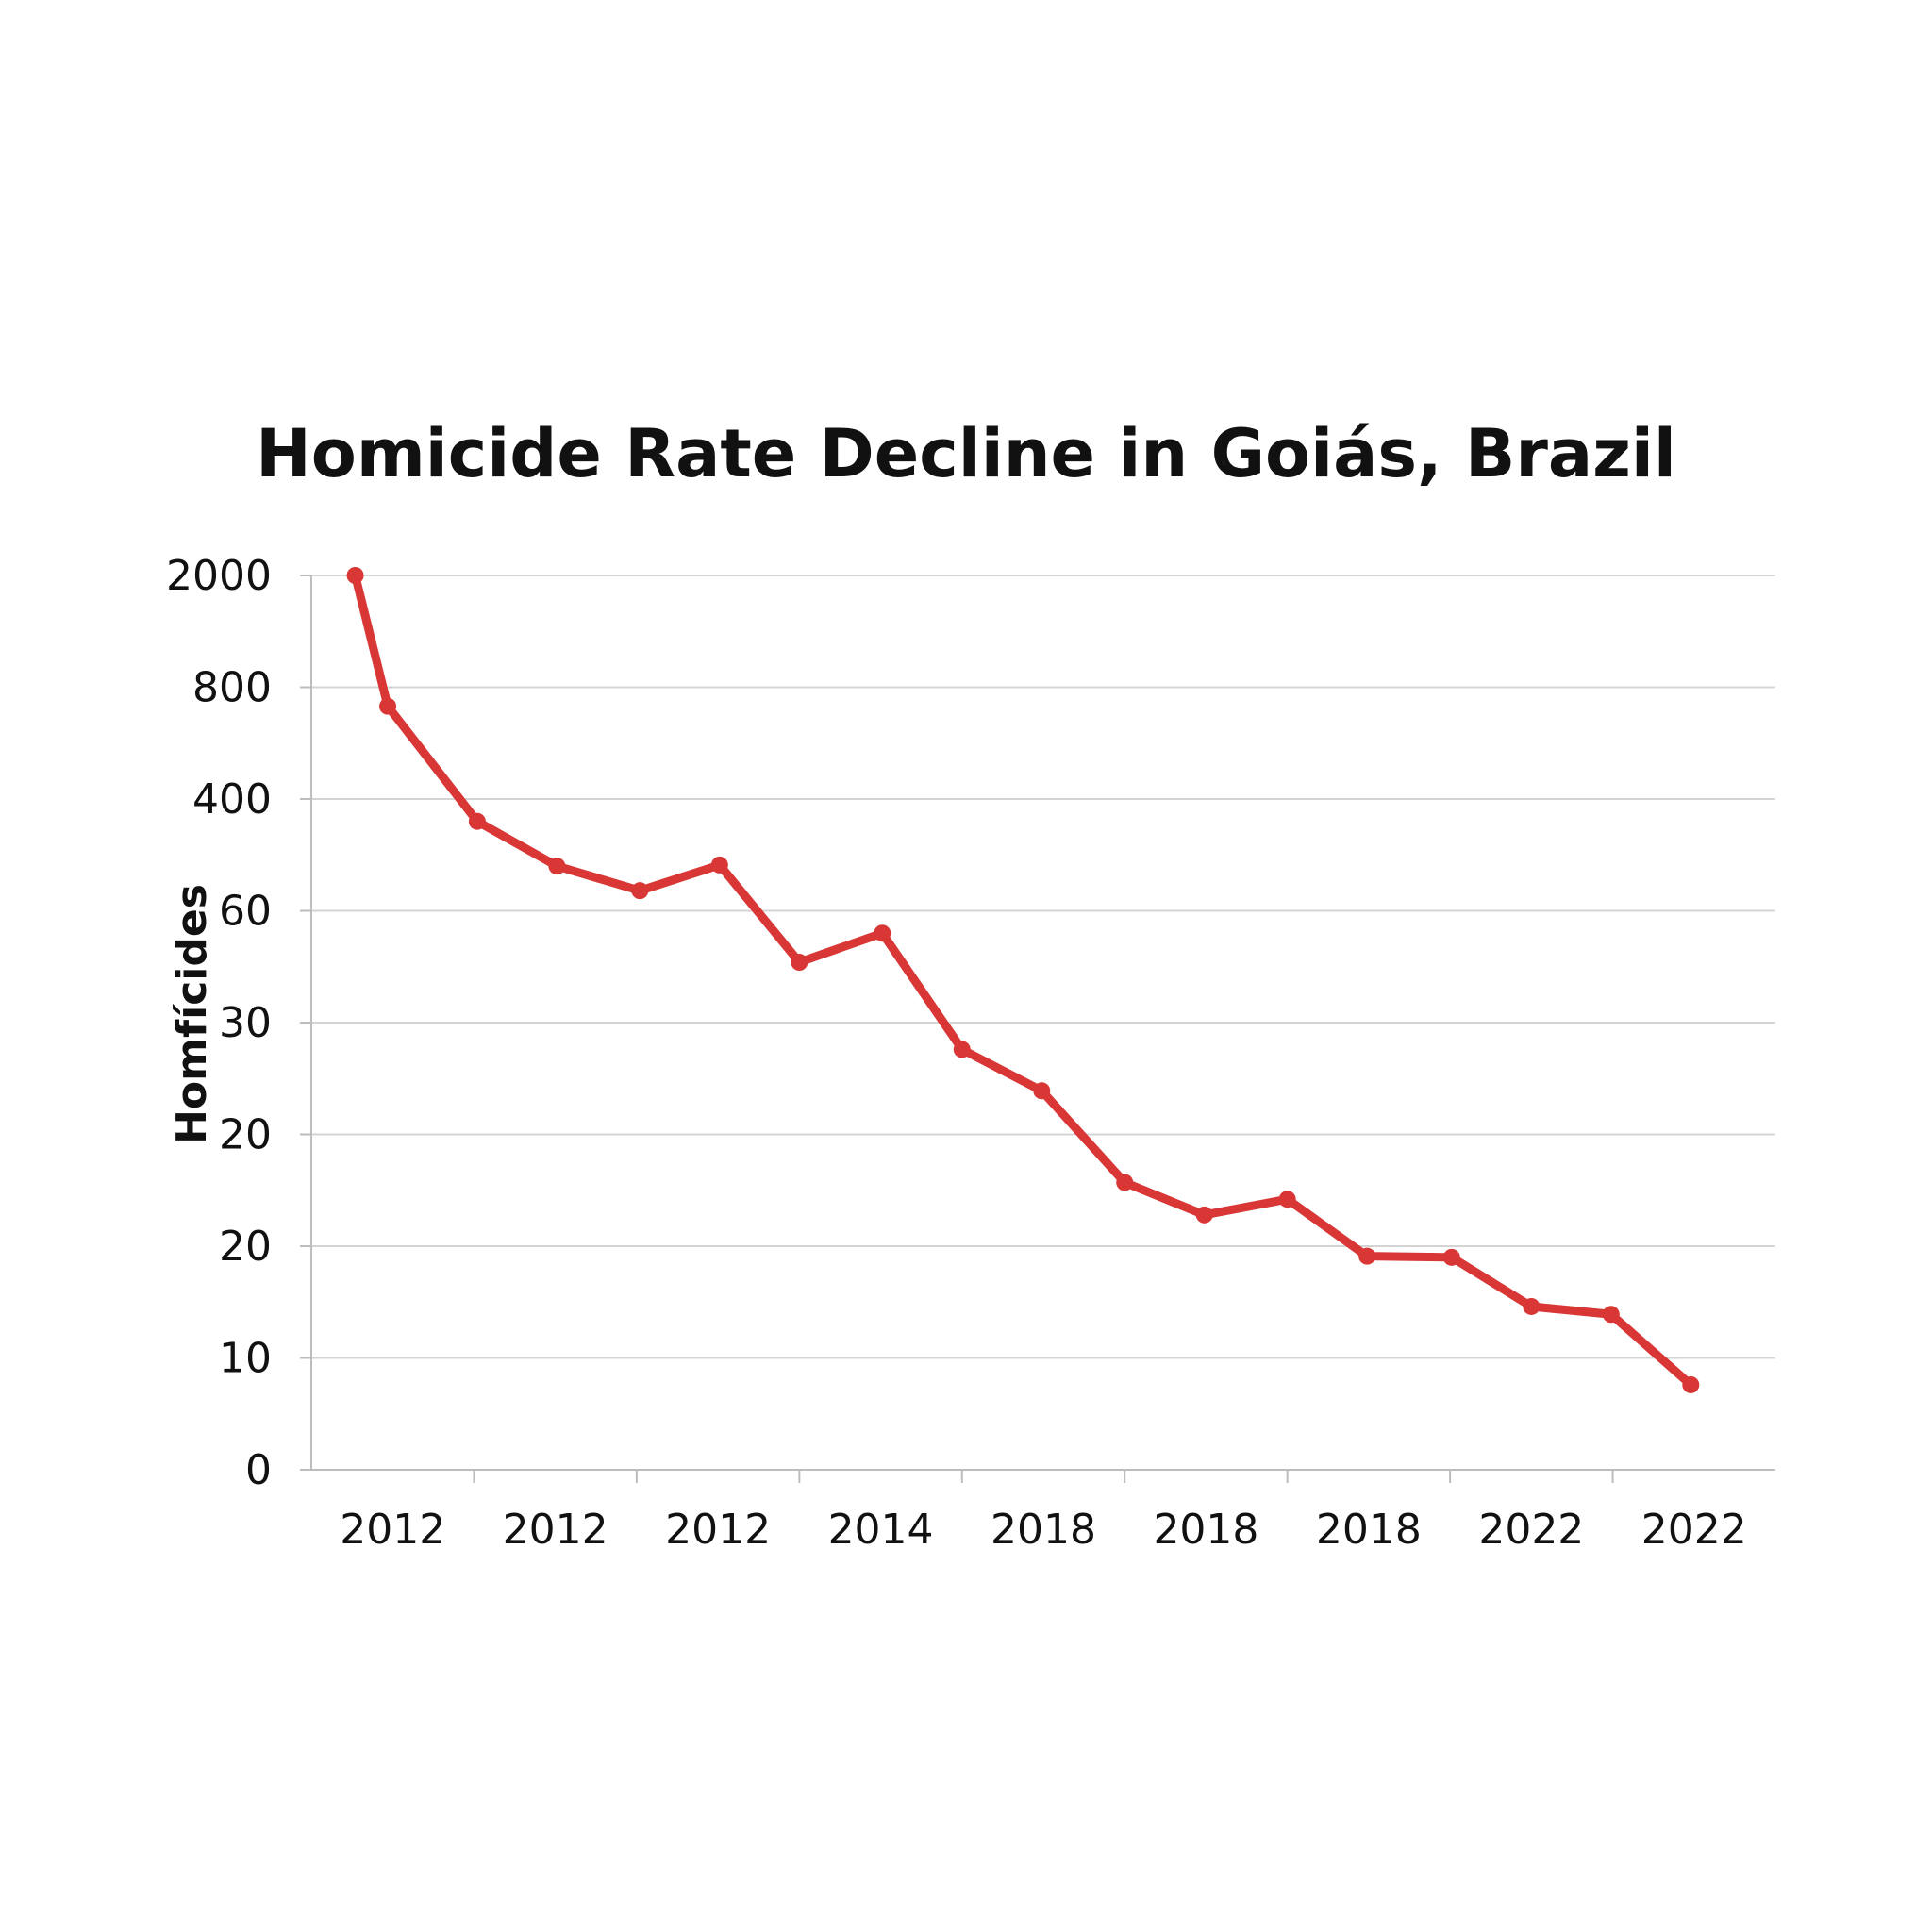 The width and height of the screenshot is (1932, 1932). Describe the element at coordinates (232, 688) in the screenshot. I see `y-tick-label: 800` at that location.